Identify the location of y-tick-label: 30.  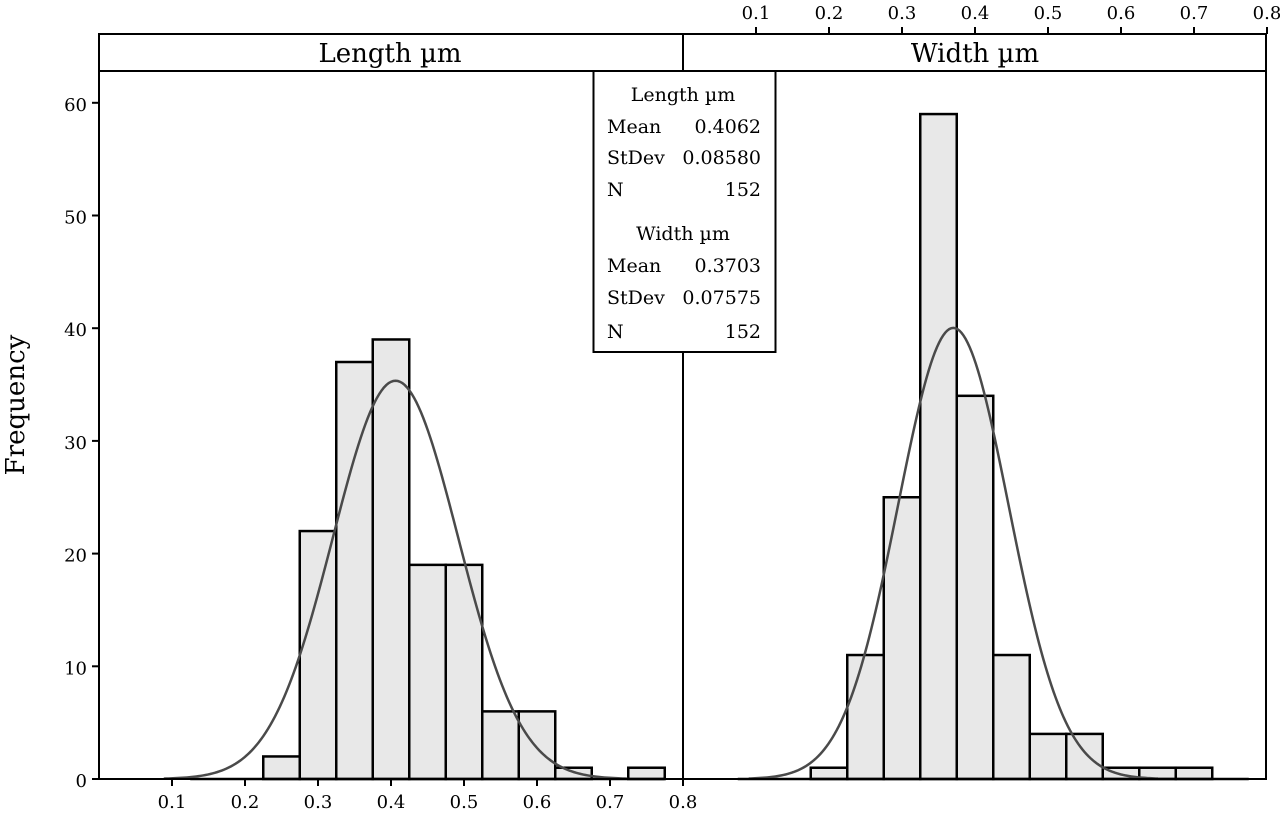
(75, 443).